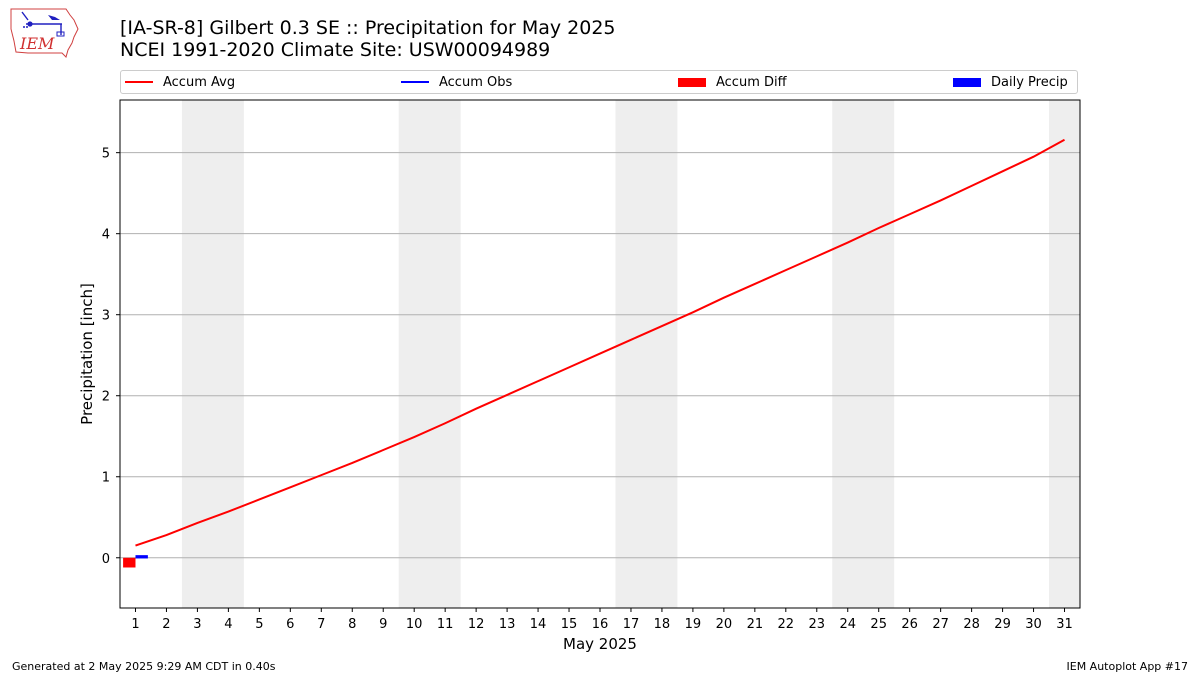  Describe the element at coordinates (817, 624) in the screenshot. I see `x-tick-label: 23` at that location.